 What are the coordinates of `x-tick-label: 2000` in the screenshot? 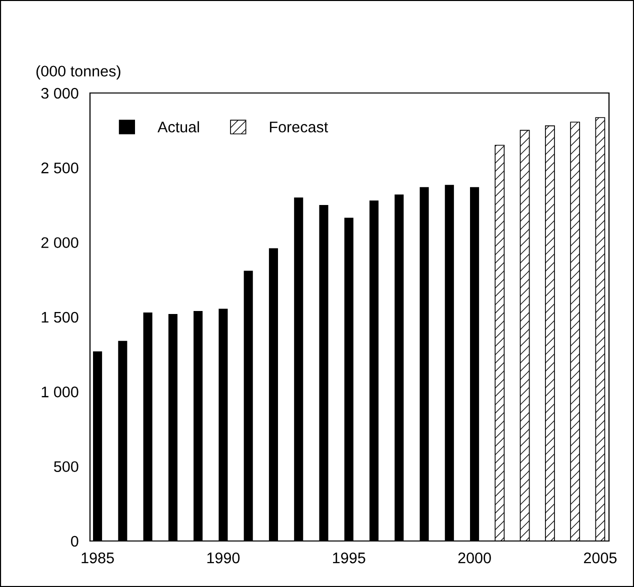 It's located at (474, 558).